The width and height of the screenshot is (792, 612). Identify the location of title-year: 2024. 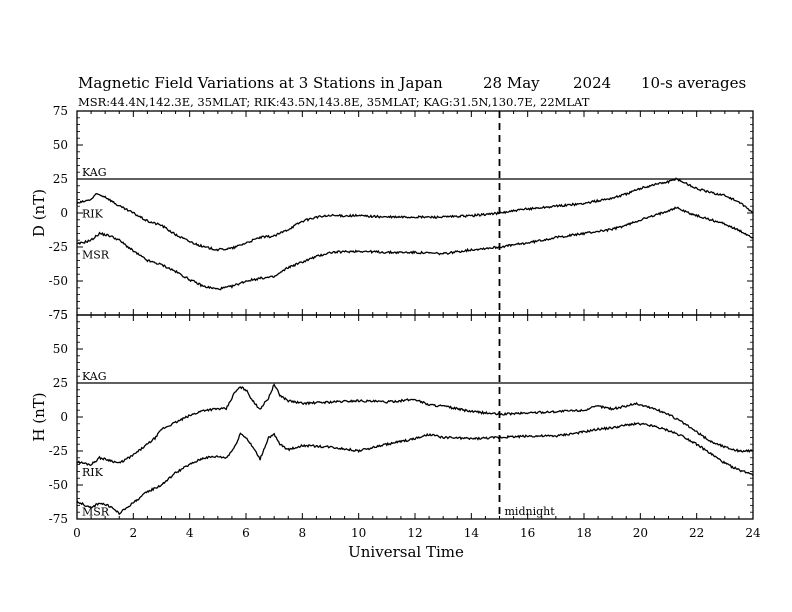
(592, 83).